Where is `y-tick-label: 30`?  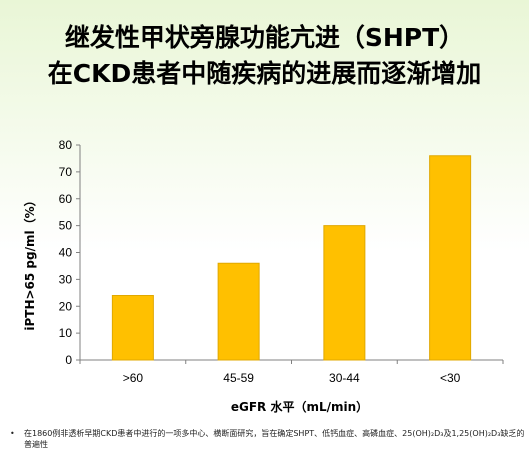 y-tick-label: 30 is located at coordinates (66, 279).